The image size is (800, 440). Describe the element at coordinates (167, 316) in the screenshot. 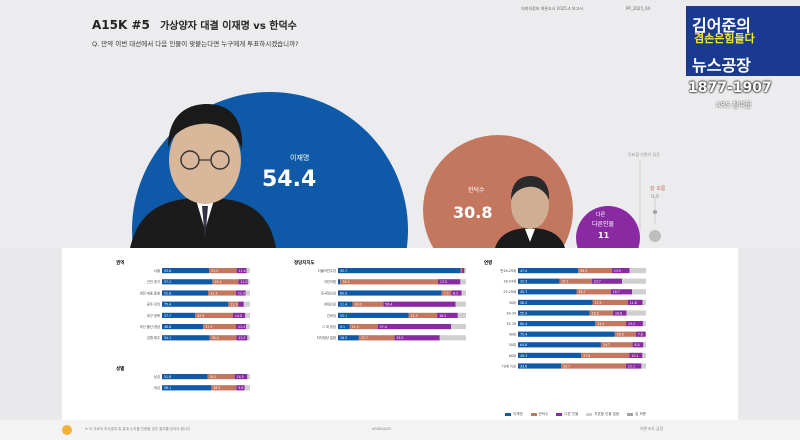

I see `data-label: 37.7` at that location.